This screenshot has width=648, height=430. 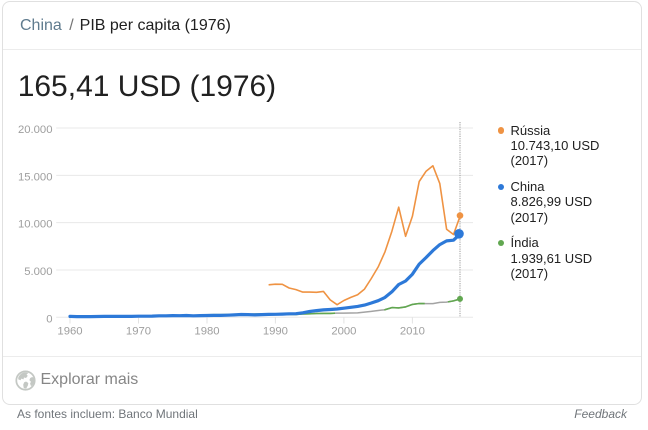 I want to click on svg-text: 10.000, so click(x=35, y=225).